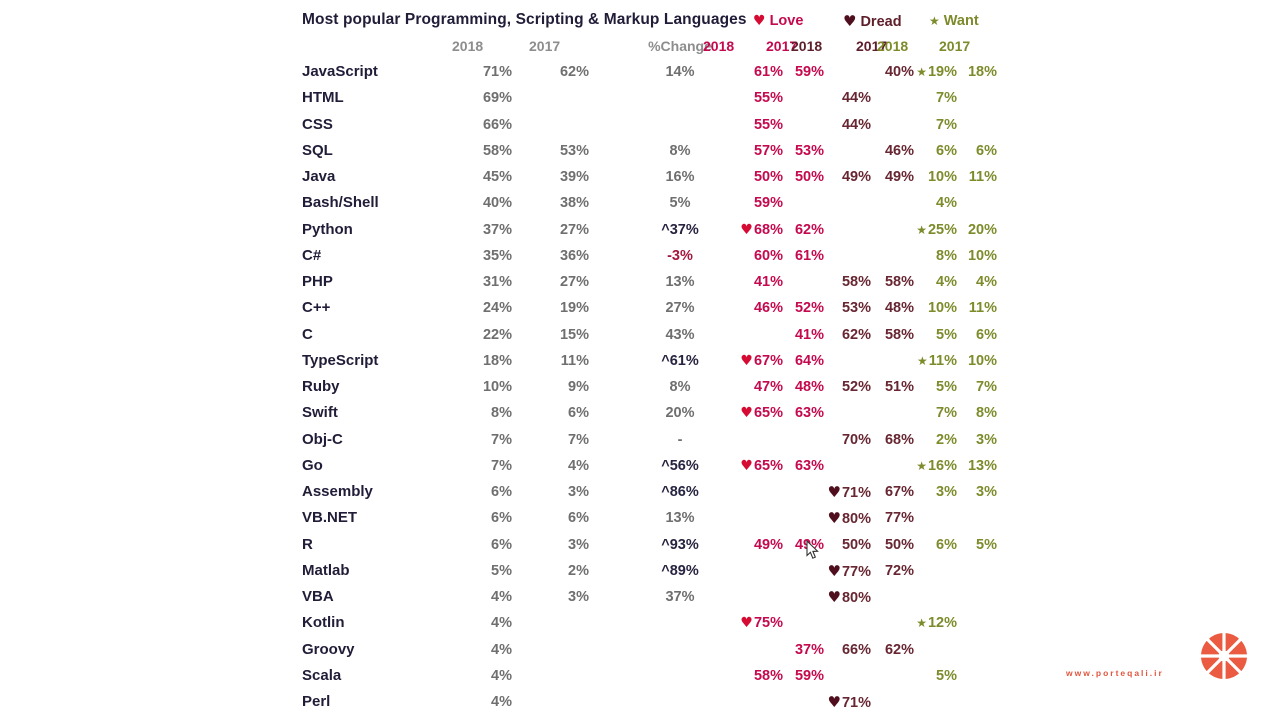  Describe the element at coordinates (778, 21) in the screenshot. I see `legend-love: ♥ Love` at that location.